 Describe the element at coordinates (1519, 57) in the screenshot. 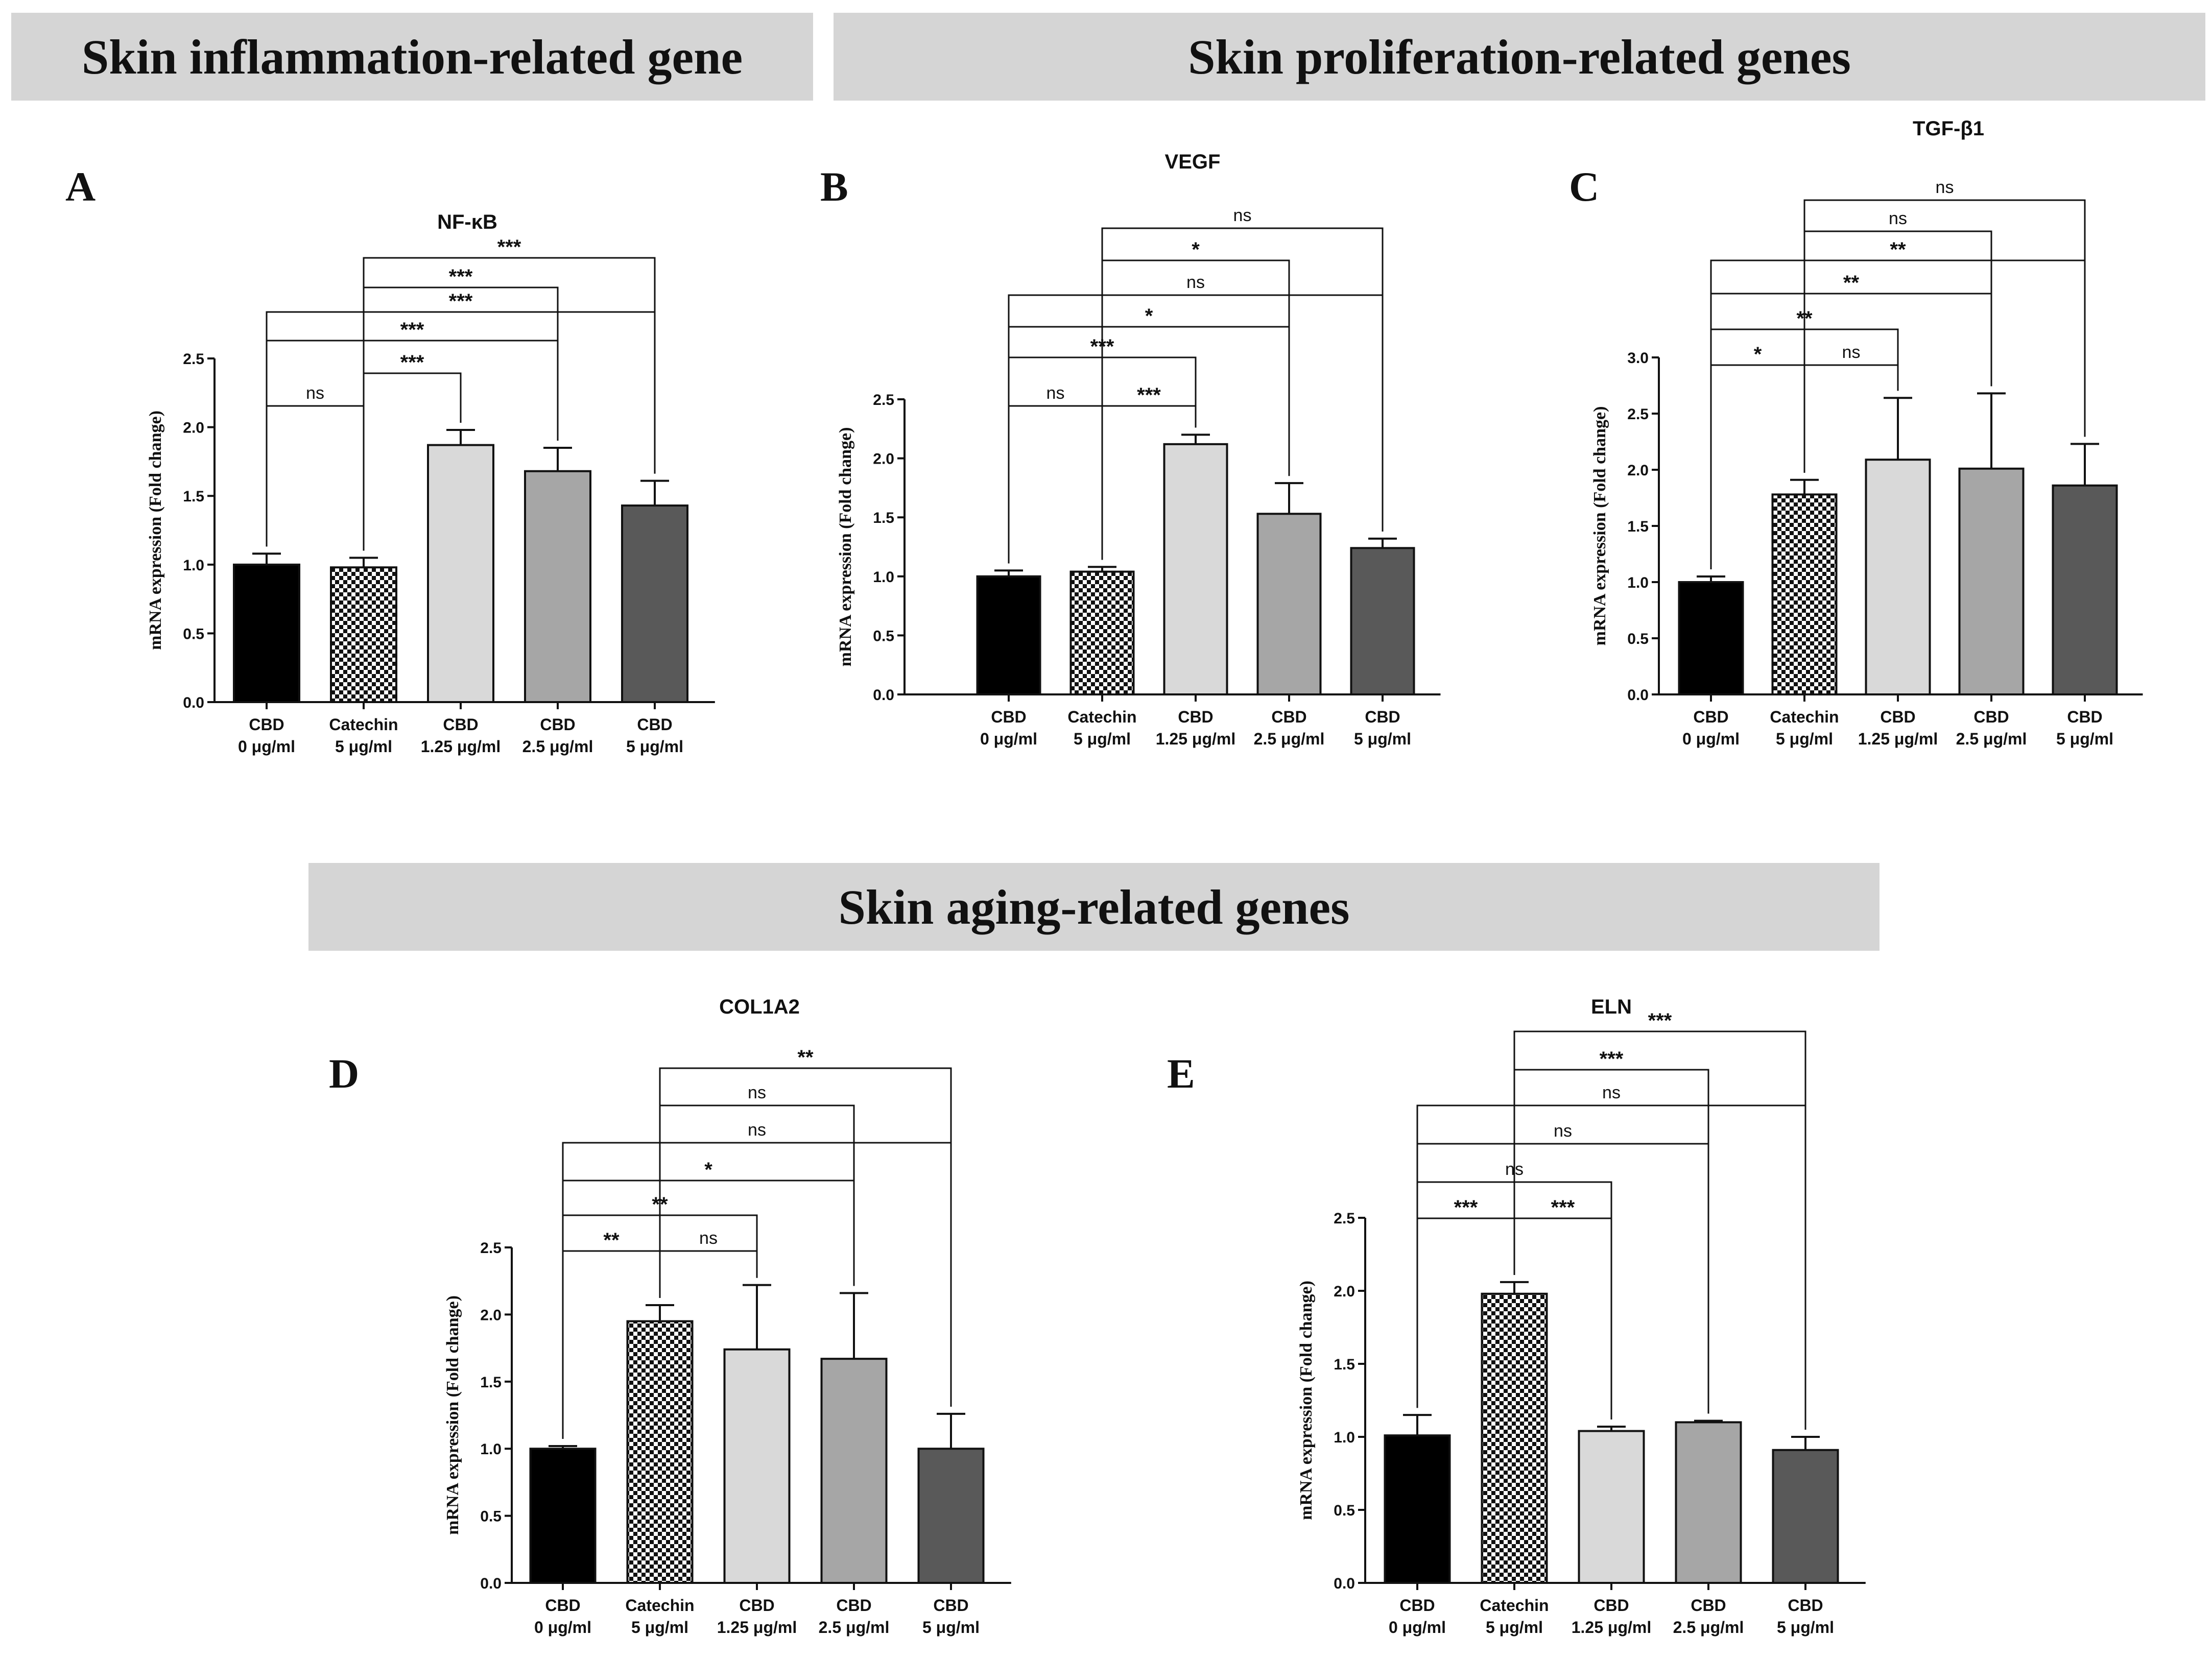

I see `banner-proliferation: Skin proliferation-related genes` at that location.